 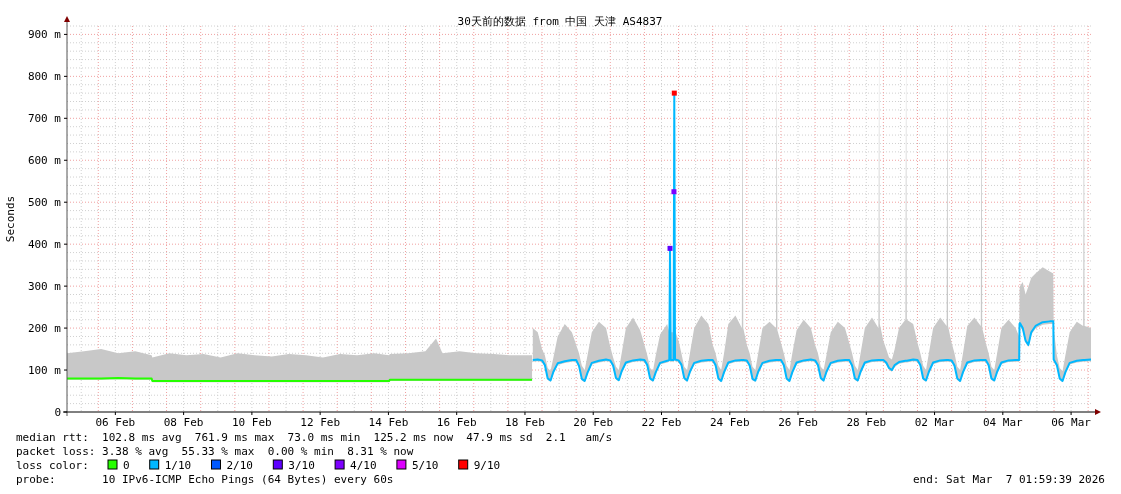 I want to click on y-tick-label: 100 m, so click(x=44, y=371).